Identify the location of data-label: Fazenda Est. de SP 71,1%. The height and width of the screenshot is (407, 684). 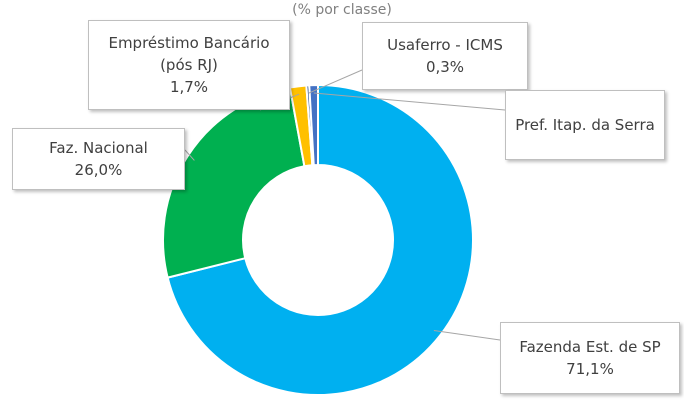
(590, 358).